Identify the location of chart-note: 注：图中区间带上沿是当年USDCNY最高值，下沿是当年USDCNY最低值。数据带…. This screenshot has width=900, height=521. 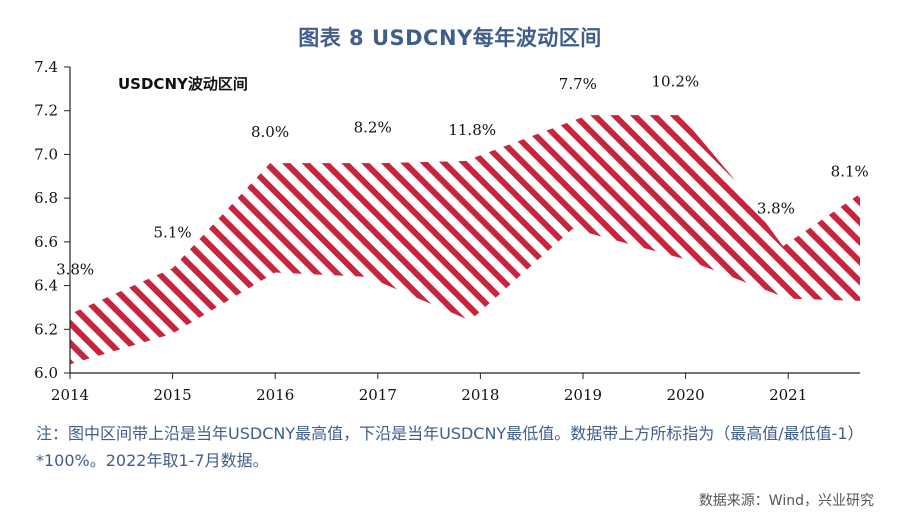
(450, 447).